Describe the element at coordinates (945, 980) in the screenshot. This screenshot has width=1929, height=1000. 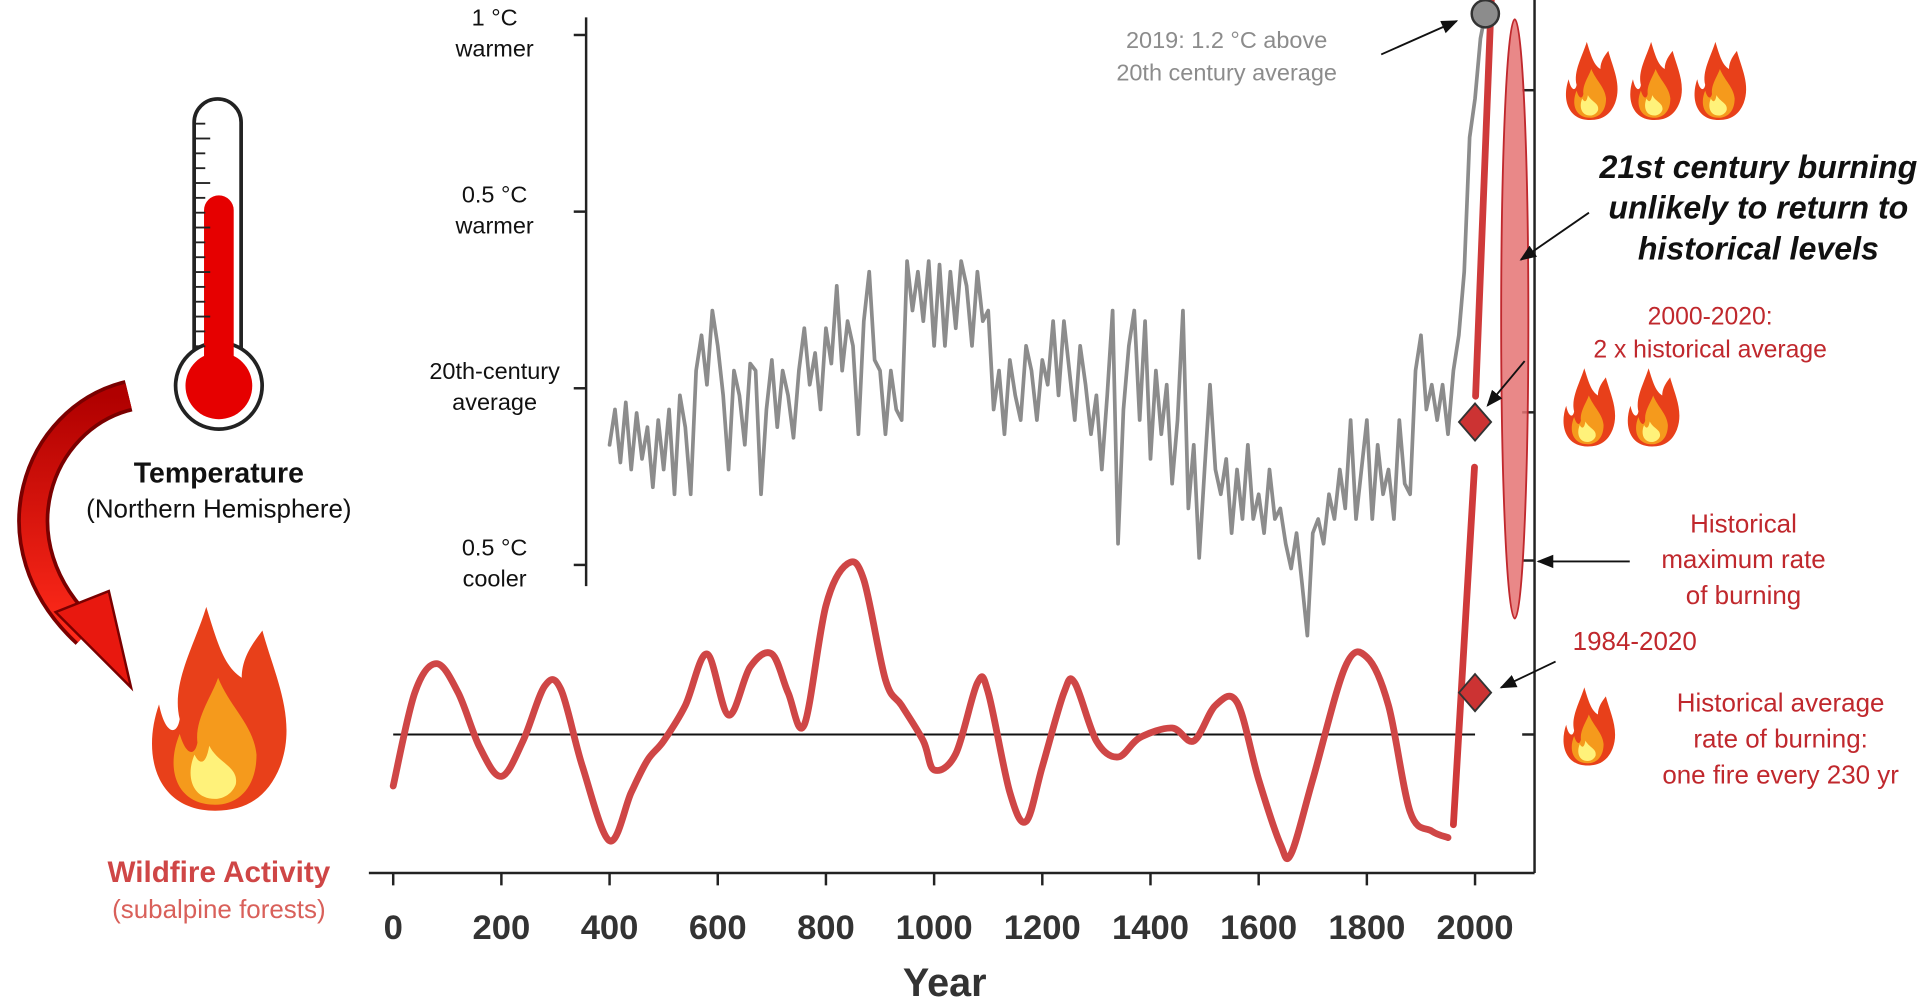
I see `x-axis-title: Year` at that location.